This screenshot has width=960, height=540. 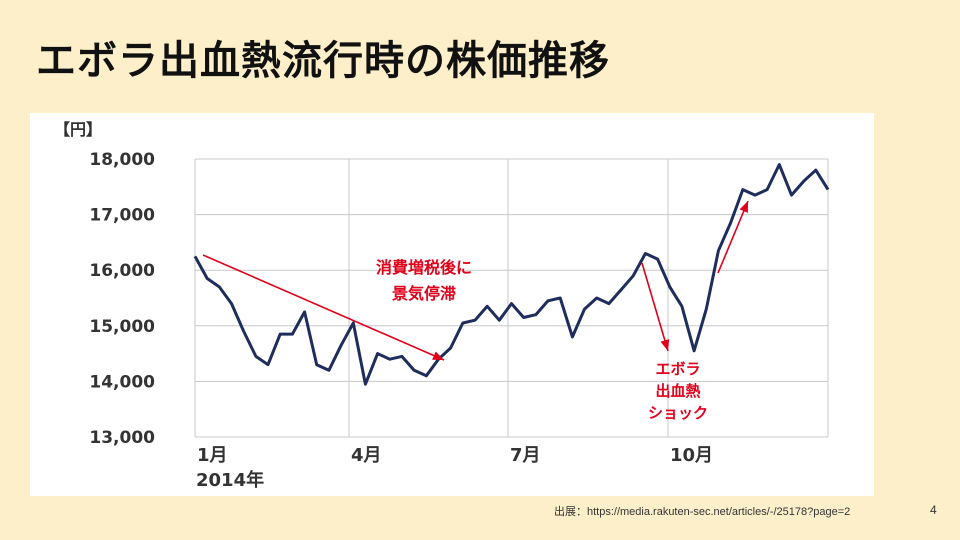 What do you see at coordinates (424, 293) in the screenshot?
I see `annotation-line: 景気停滞` at bounding box center [424, 293].